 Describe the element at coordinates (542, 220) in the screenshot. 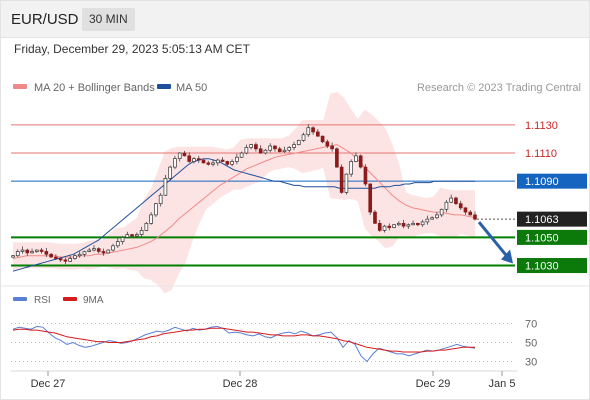

I see `level-label-text: 1.1063` at that location.